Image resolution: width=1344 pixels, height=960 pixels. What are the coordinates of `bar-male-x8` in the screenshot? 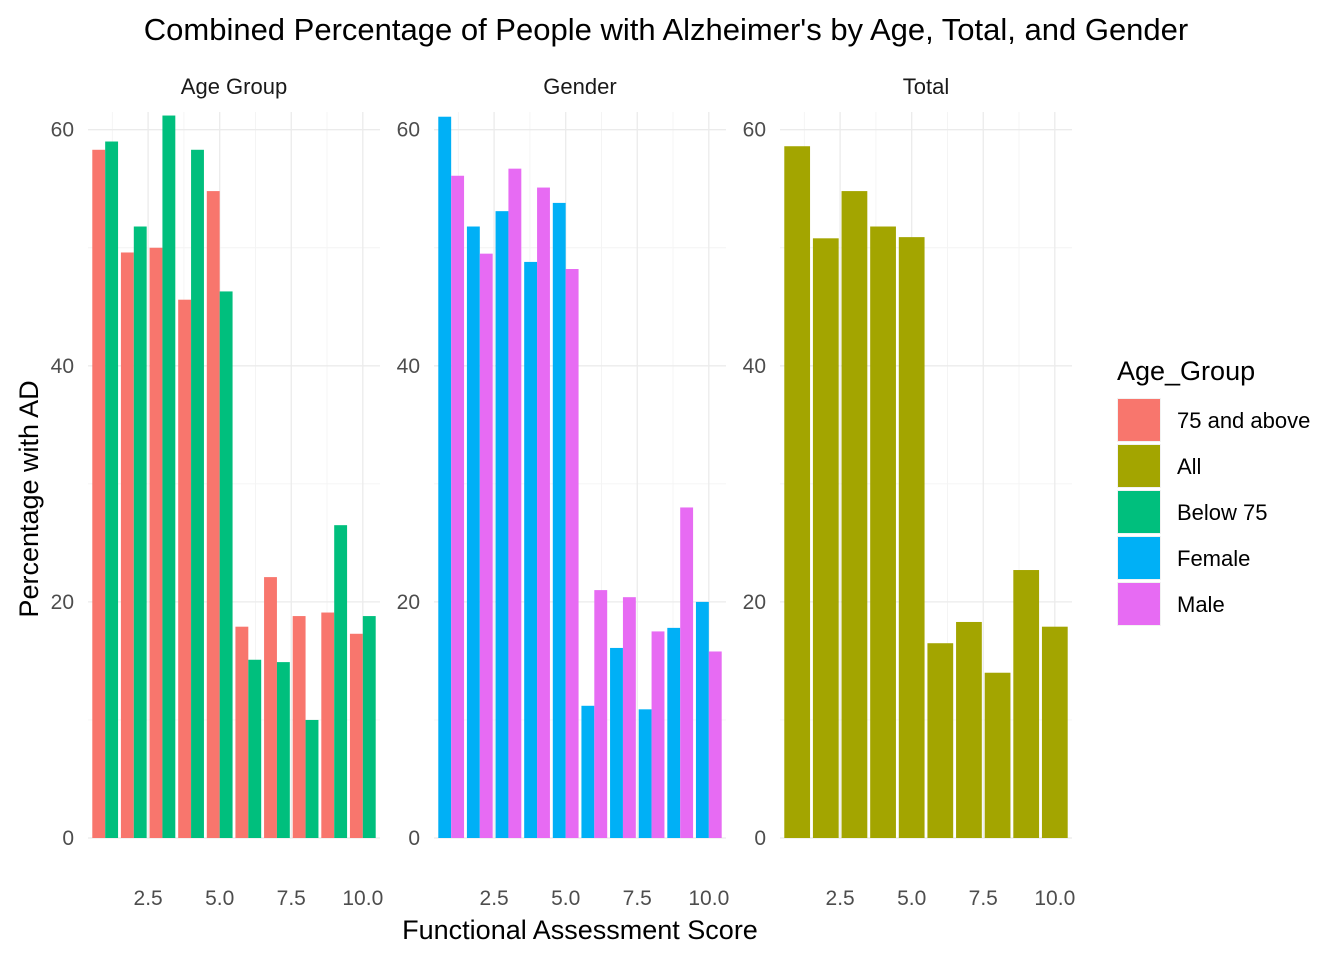 It's located at (658, 734).